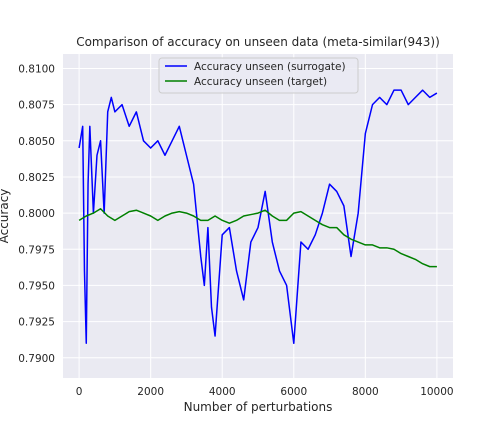 The width and height of the screenshot is (504, 436). I want to click on y-tick-label: 0.8000, so click(36, 214).